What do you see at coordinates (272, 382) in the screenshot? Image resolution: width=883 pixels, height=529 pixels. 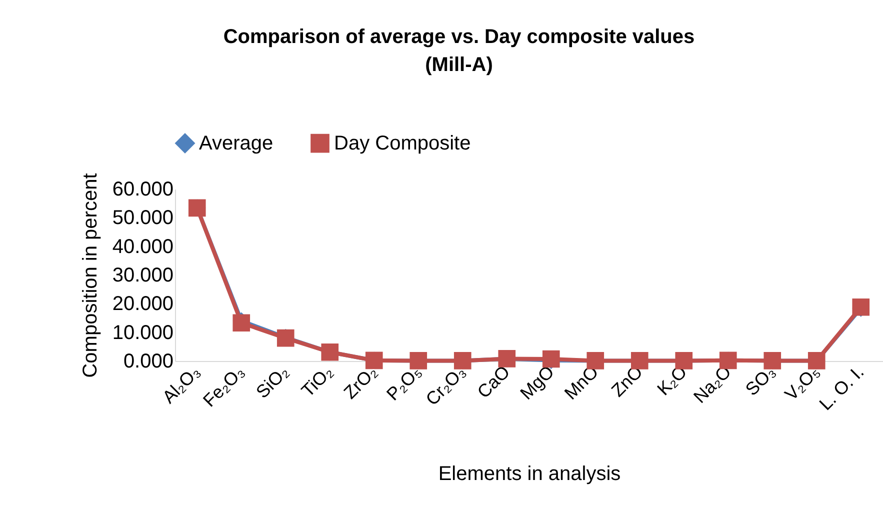 I see `x-tick-label: SiO₂` at bounding box center [272, 382].